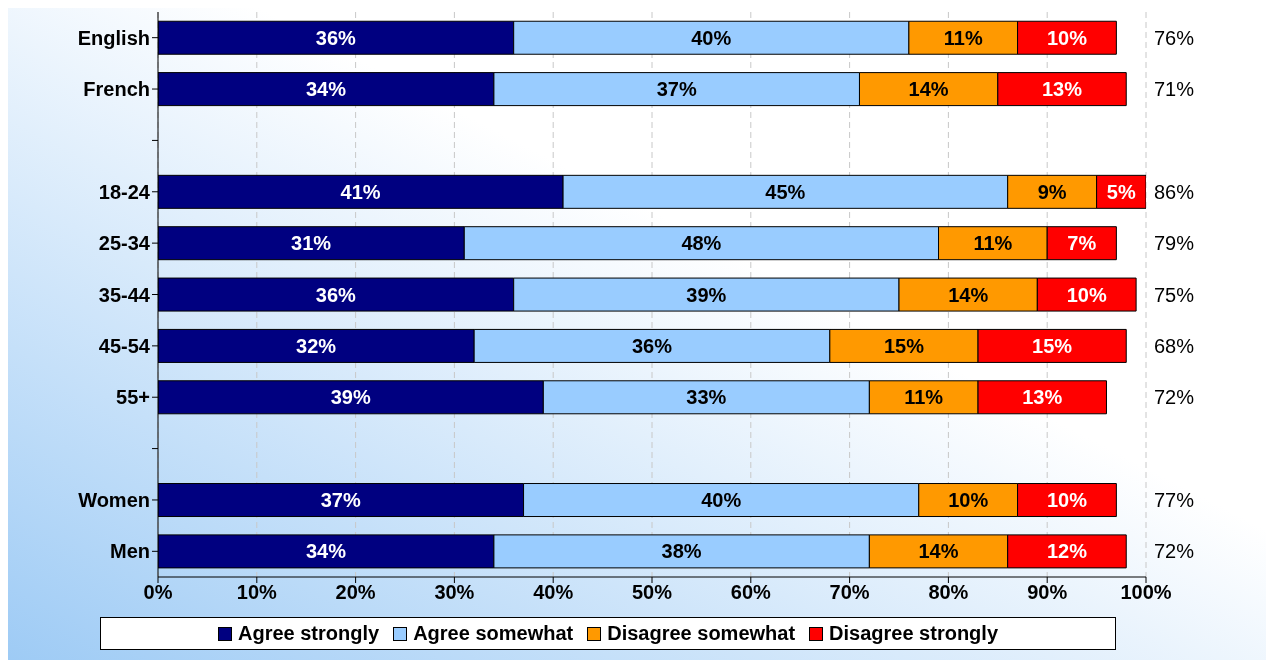 This screenshot has height=668, width=1274. What do you see at coordinates (133, 397) in the screenshot?
I see `y-tick-label: 55+` at bounding box center [133, 397].